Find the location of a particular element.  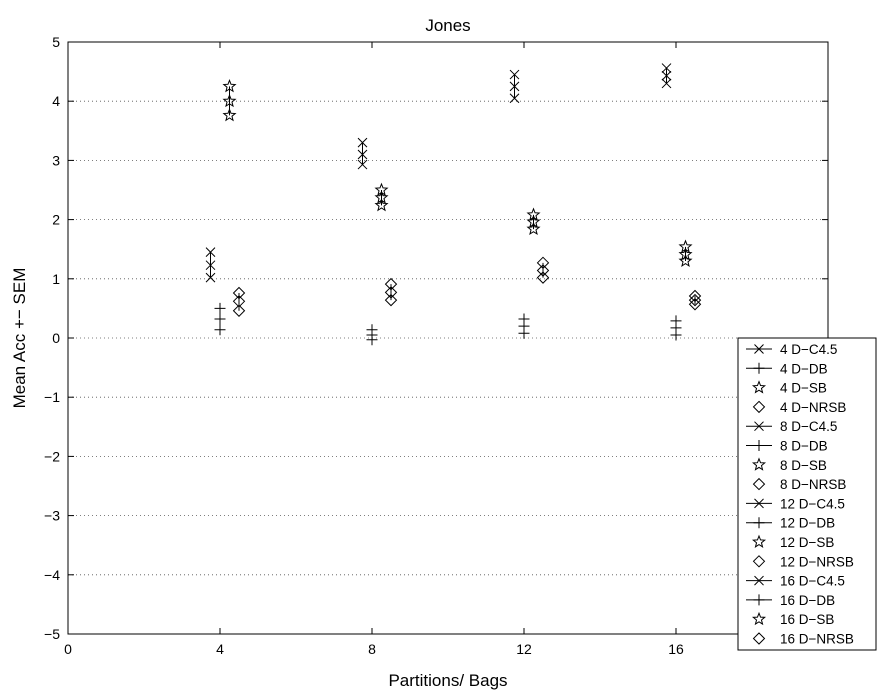

y-tick-label: 3 is located at coordinates (56, 160).